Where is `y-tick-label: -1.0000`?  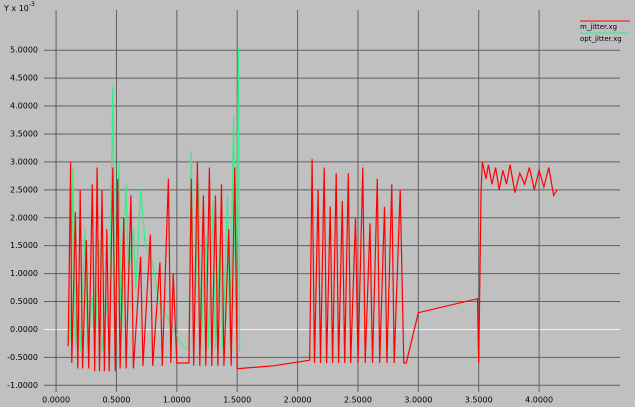
y-tick-label: -1.0000 is located at coordinates (22, 385).